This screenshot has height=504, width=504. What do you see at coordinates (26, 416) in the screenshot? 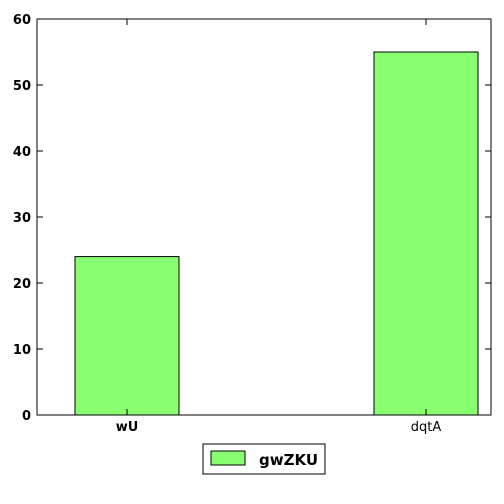
I see `y-tick-label: 0` at bounding box center [26, 416].